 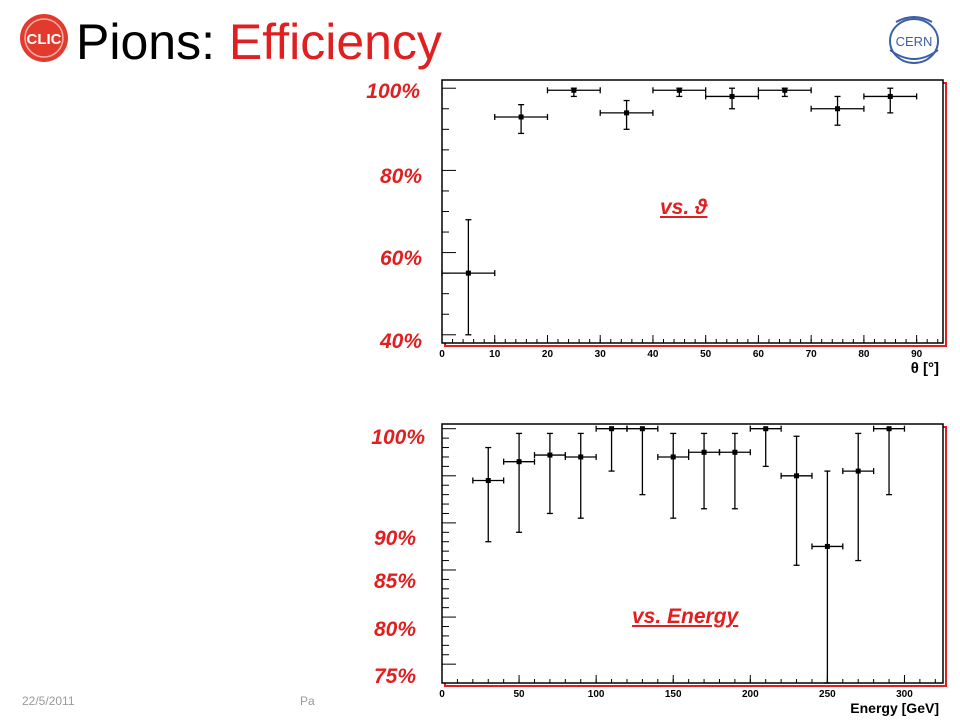 I want to click on title-prefix: Pions:, so click(x=145, y=42).